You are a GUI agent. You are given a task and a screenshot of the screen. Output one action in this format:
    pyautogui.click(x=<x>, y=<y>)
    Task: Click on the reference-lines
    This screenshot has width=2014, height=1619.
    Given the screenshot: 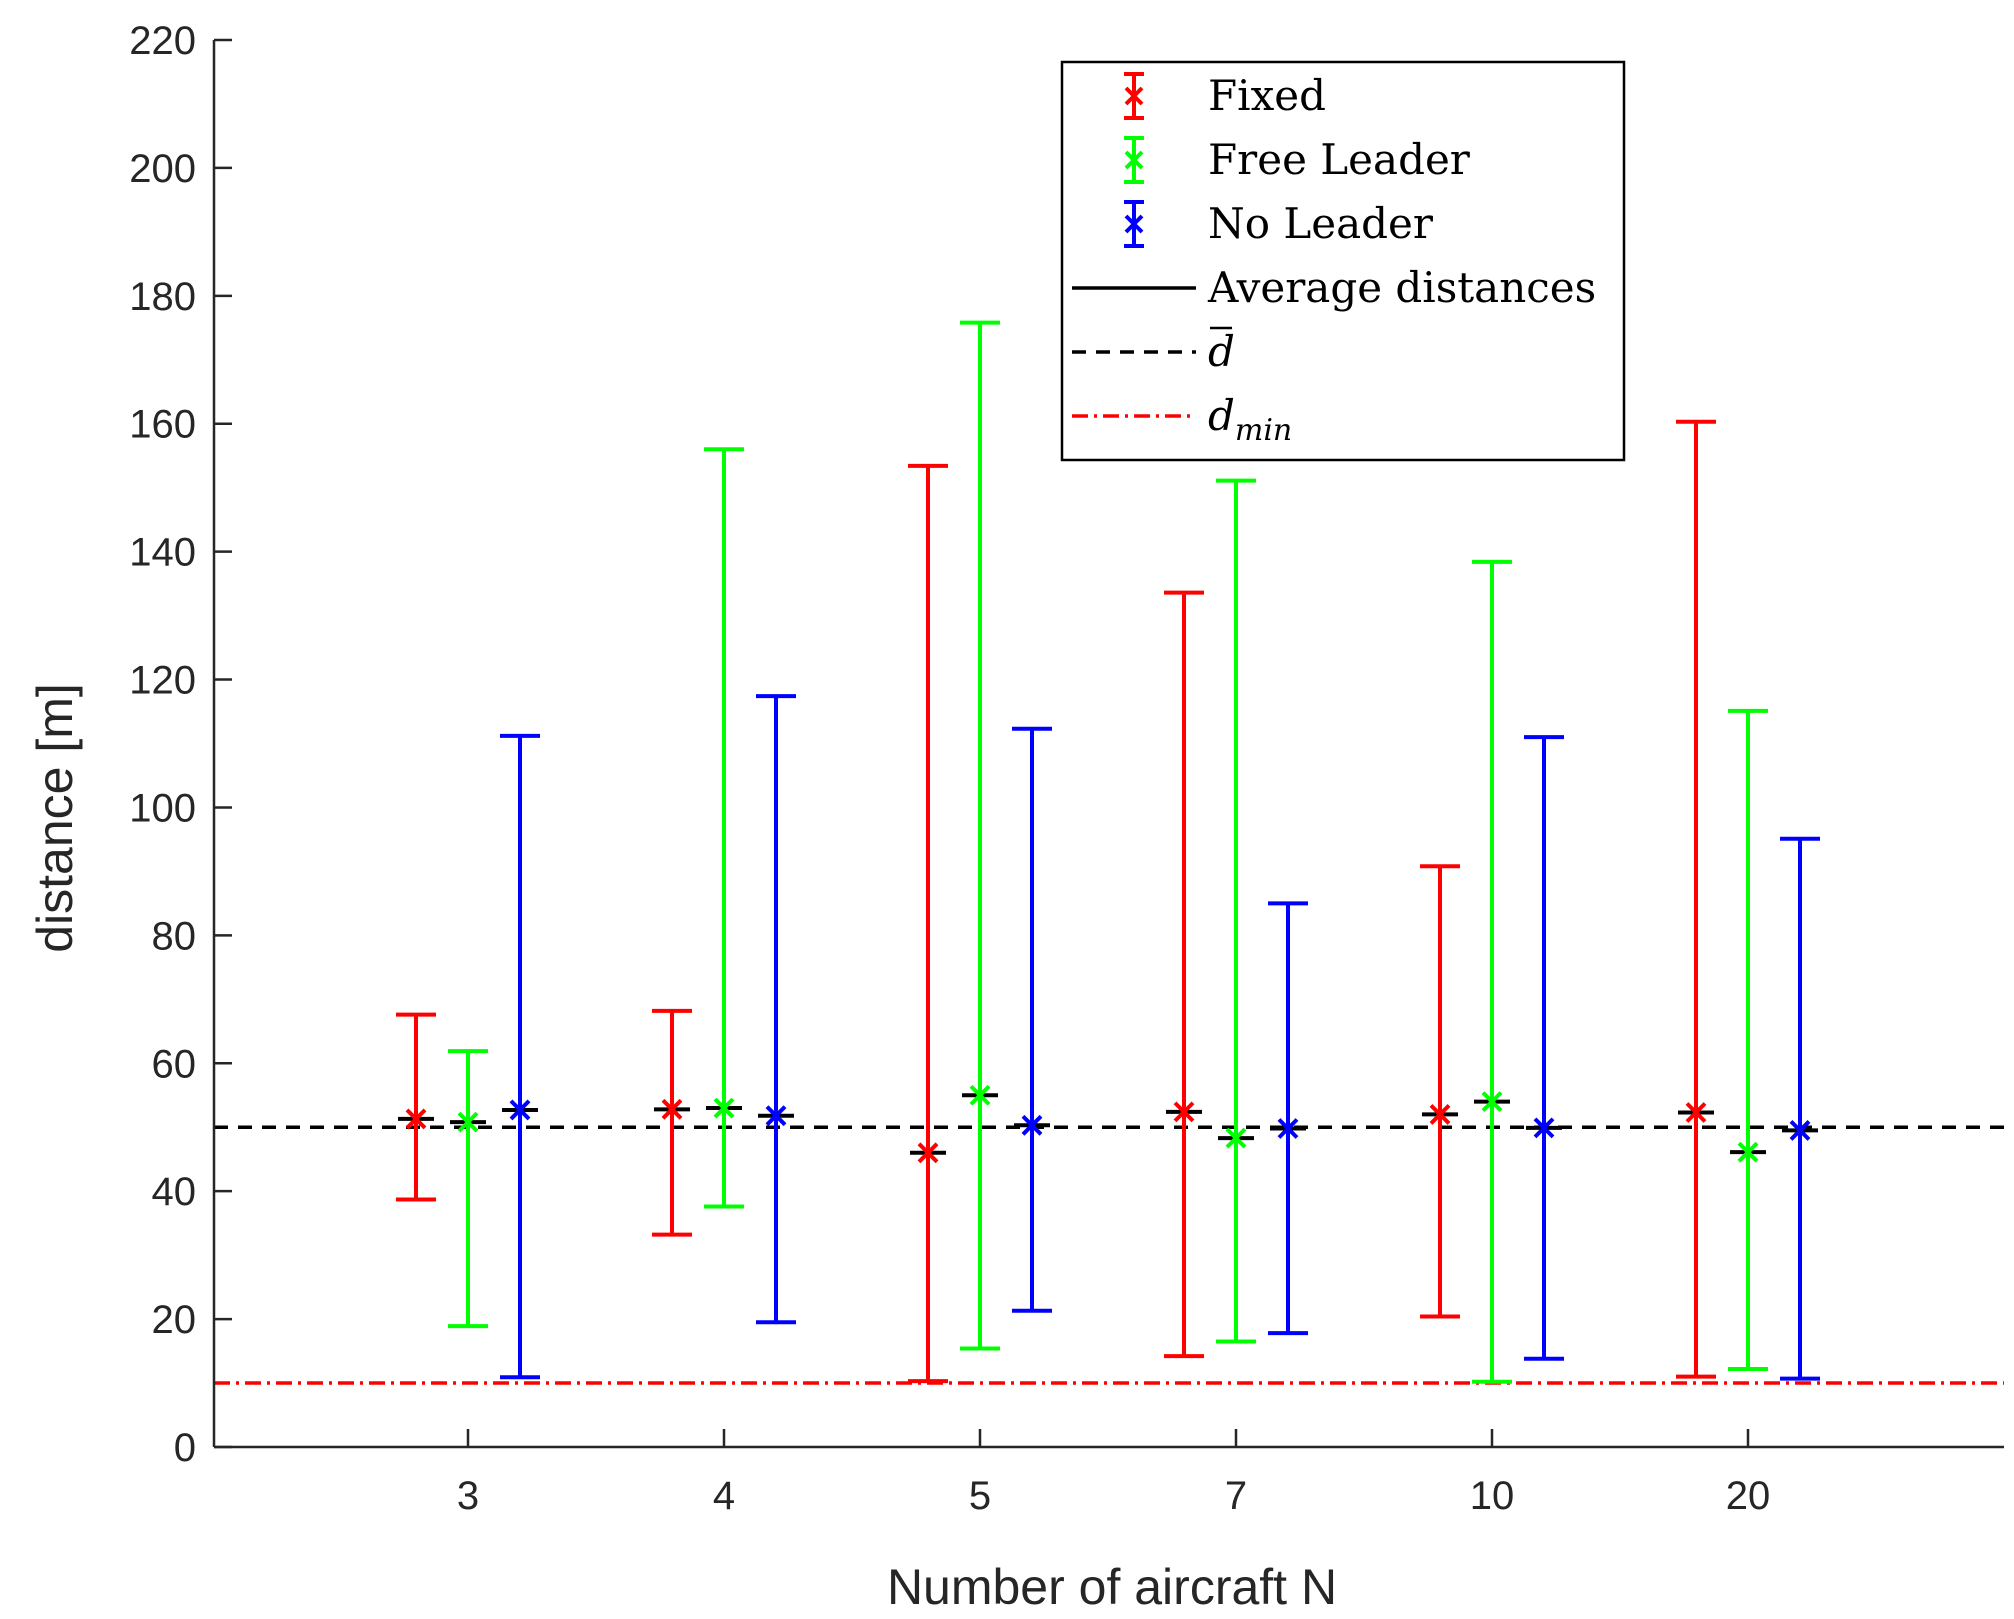 What is the action you would take?
    pyautogui.click(x=1109, y=1255)
    